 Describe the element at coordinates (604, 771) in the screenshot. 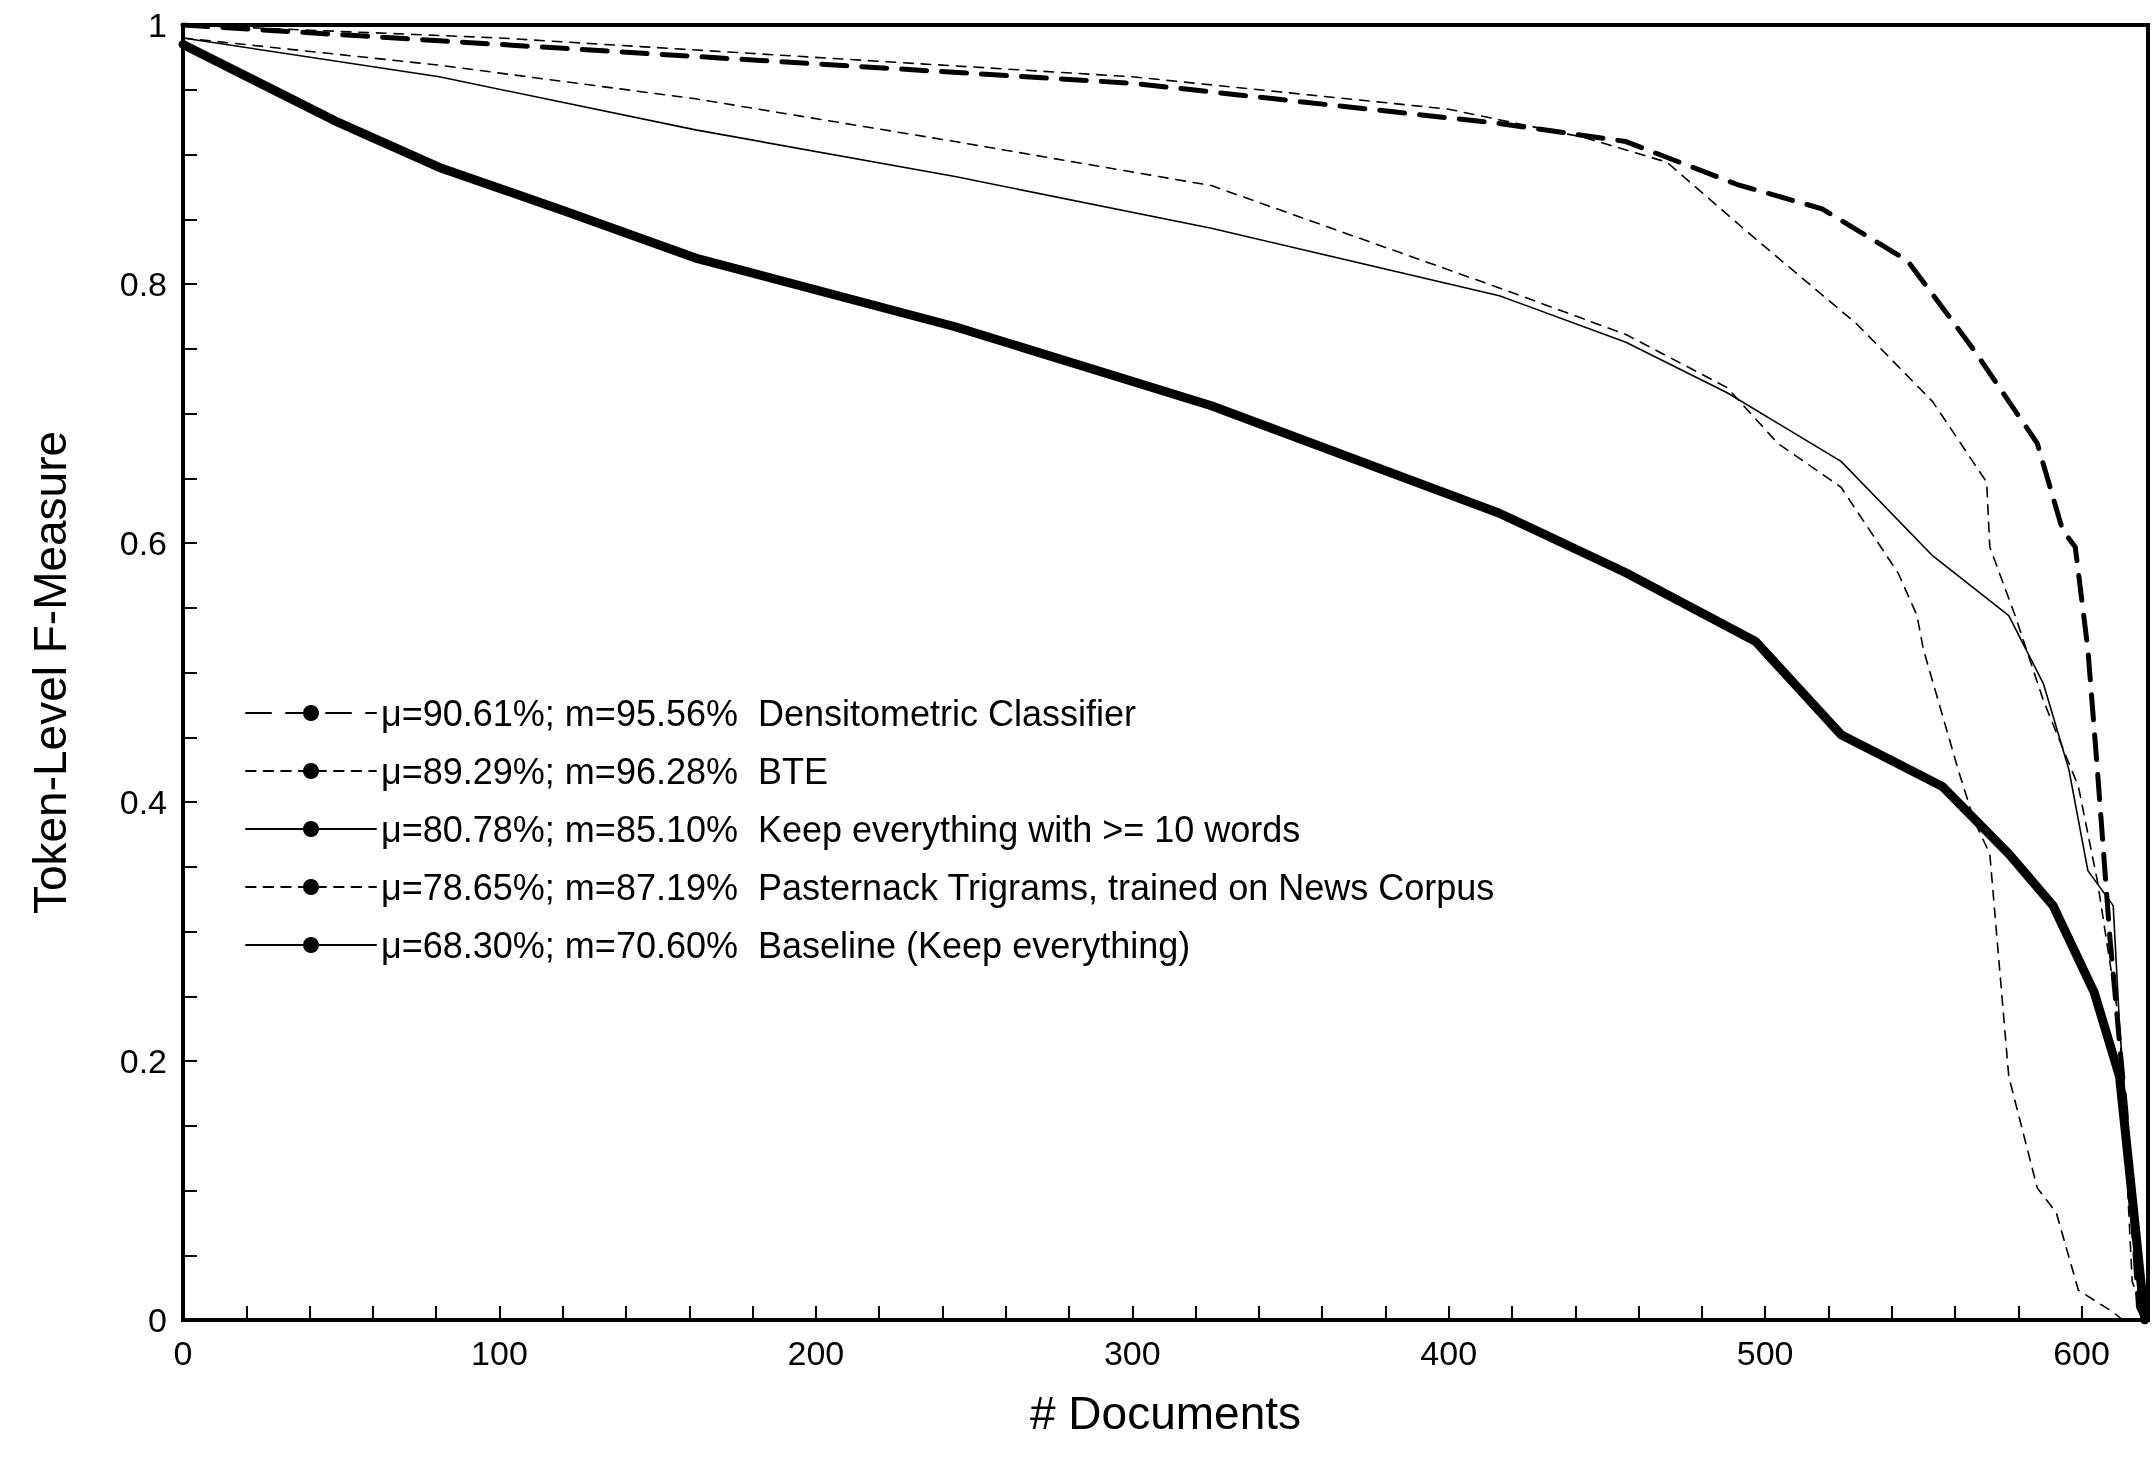

I see `legend-label: μ=89.29%; m=96.28% BTE` at that location.